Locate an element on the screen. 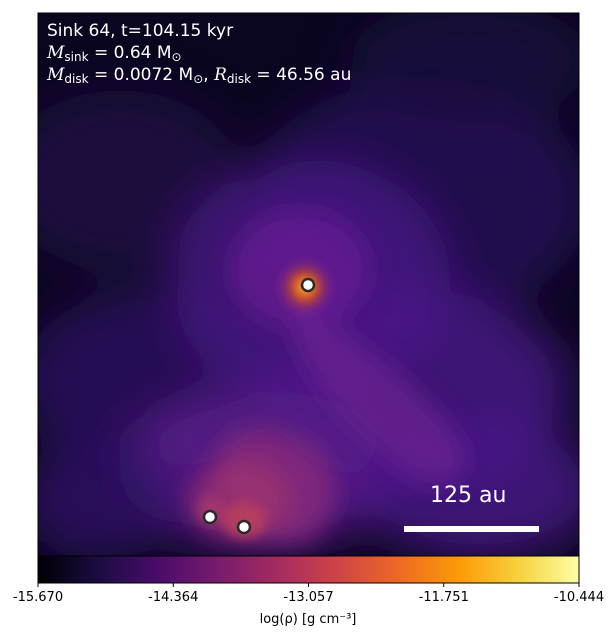 The image size is (615, 644). colorbar-label: log(ρ) [g cm⁻³] is located at coordinates (308, 619).